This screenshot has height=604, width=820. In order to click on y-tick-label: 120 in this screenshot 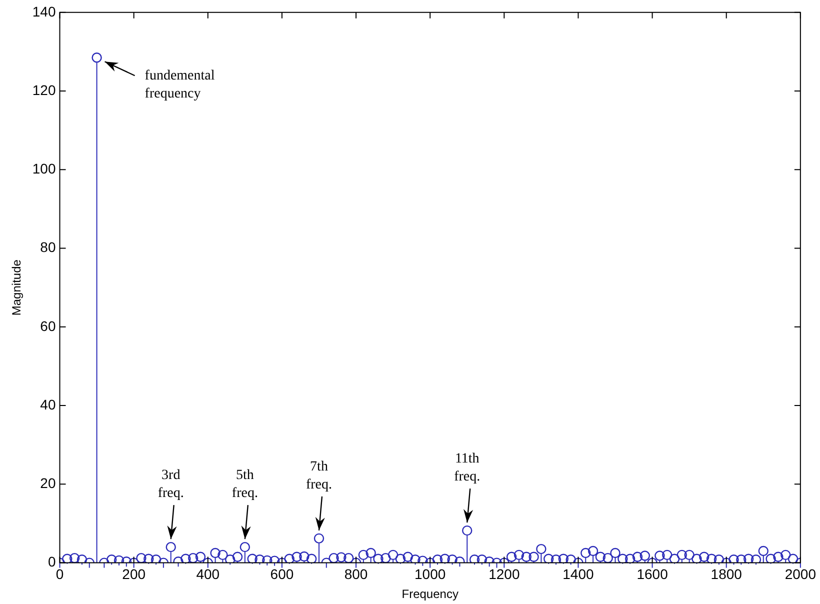, I will do `click(44, 90)`.